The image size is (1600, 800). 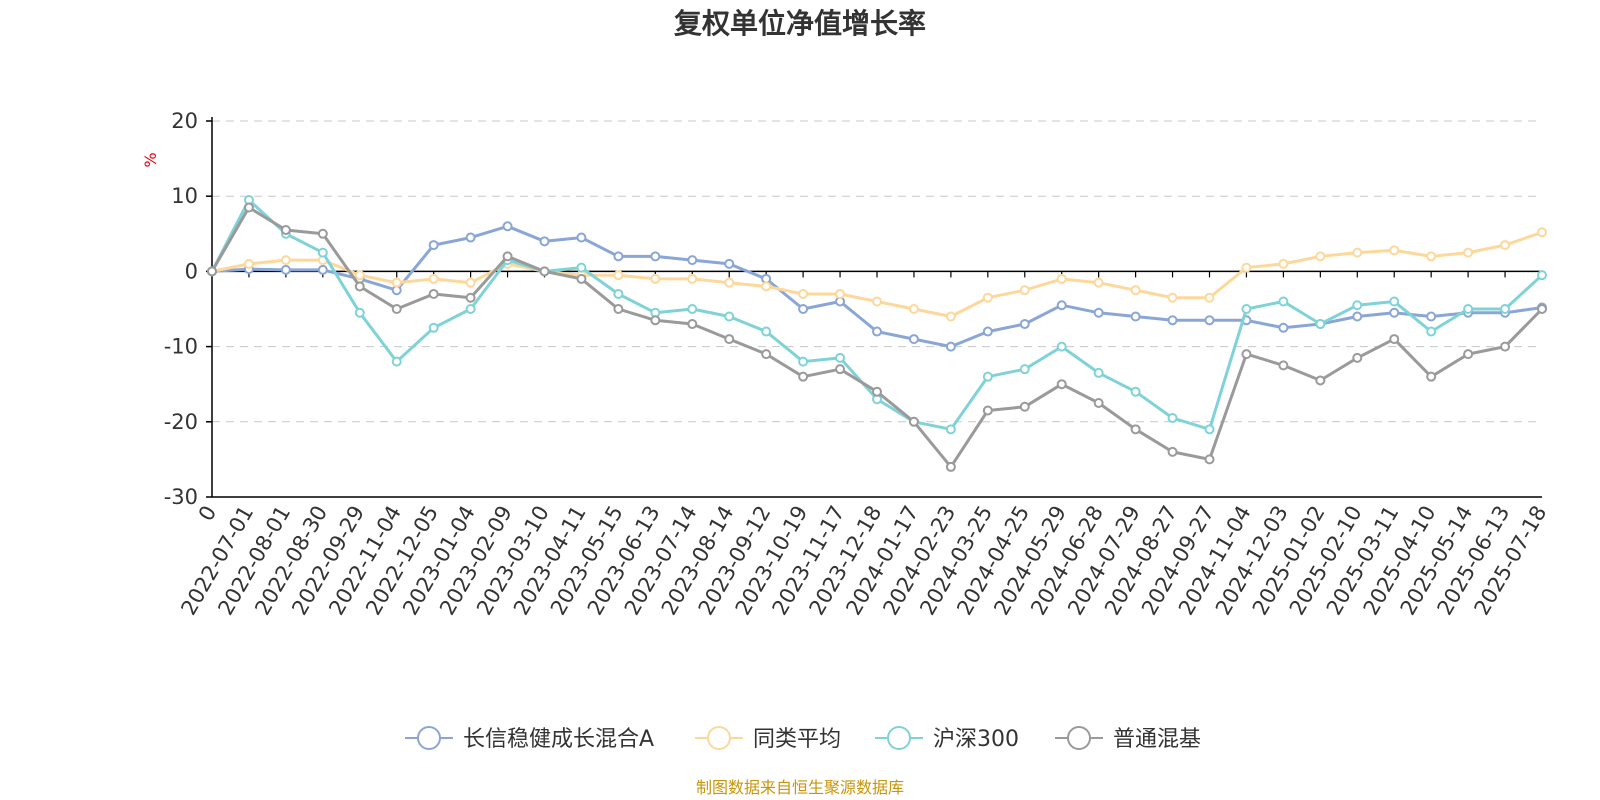 I want to click on series-group, so click(x=877, y=286).